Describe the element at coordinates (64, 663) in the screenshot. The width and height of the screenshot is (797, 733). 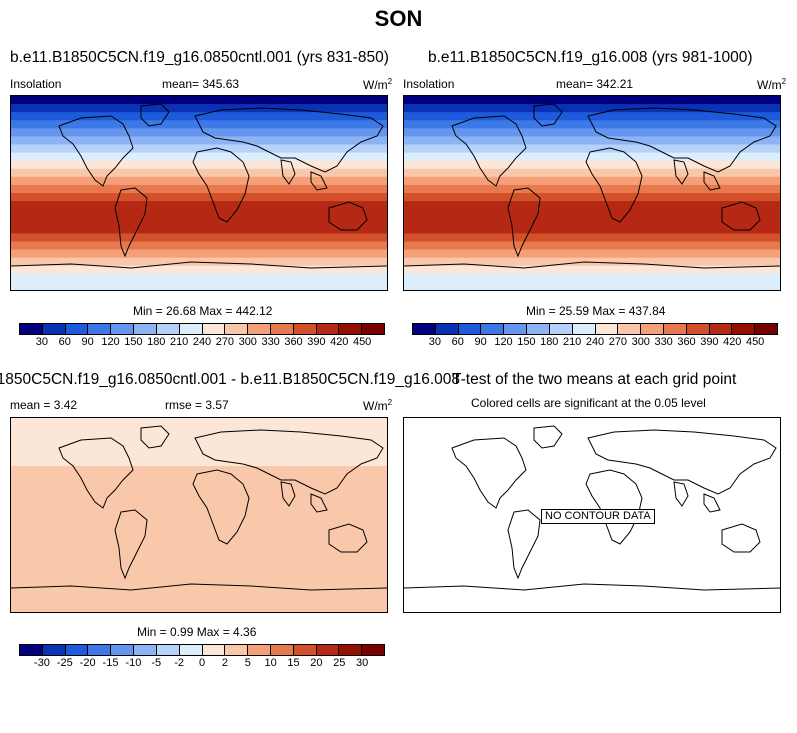
I see `colorbar-tick-label: -25` at that location.